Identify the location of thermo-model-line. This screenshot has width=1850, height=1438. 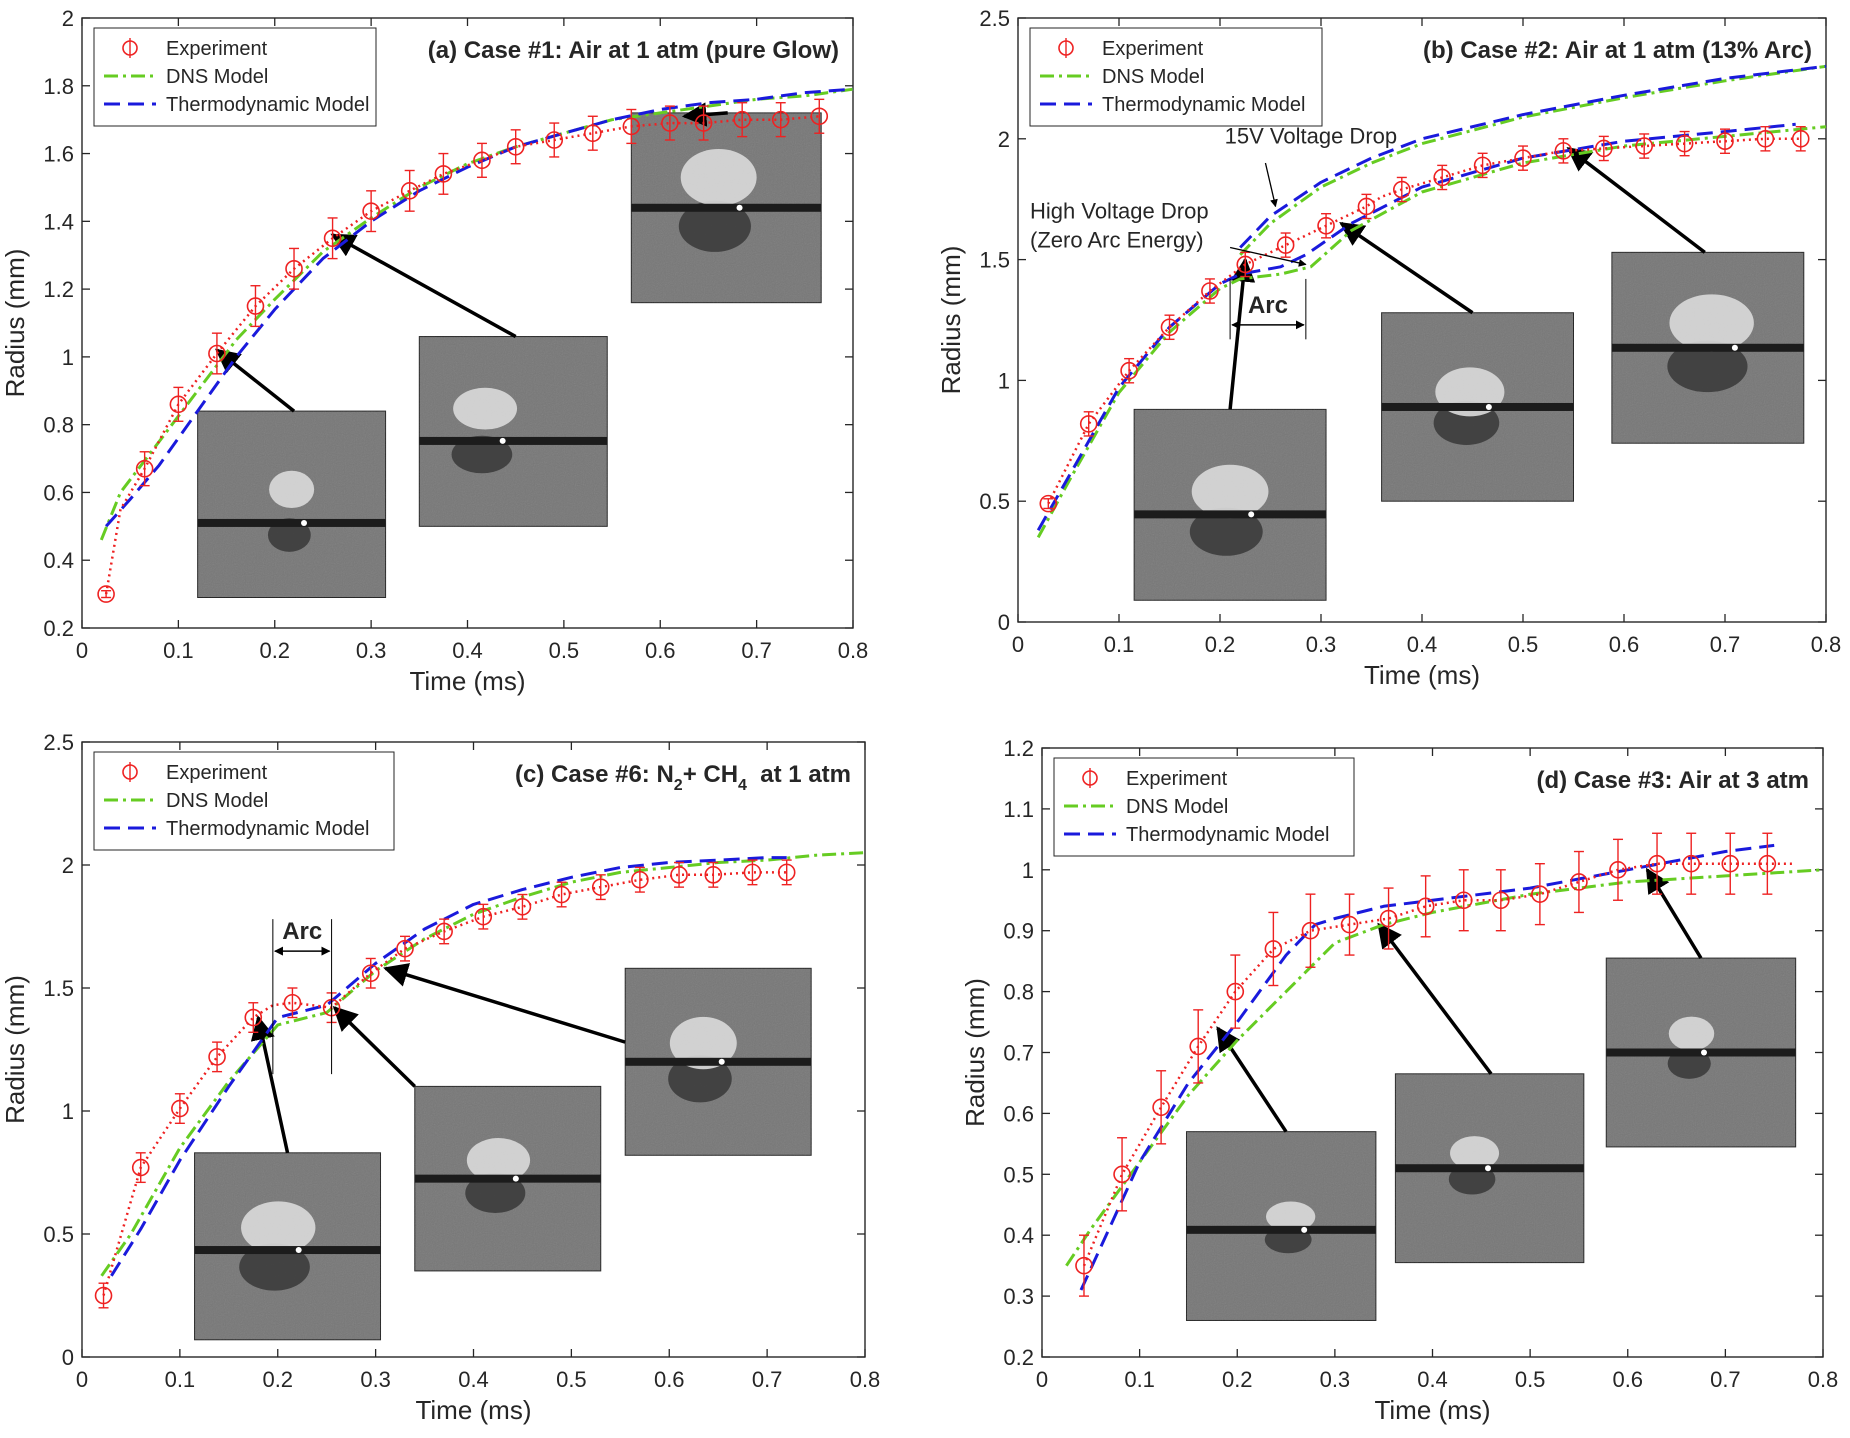
(1427, 1067).